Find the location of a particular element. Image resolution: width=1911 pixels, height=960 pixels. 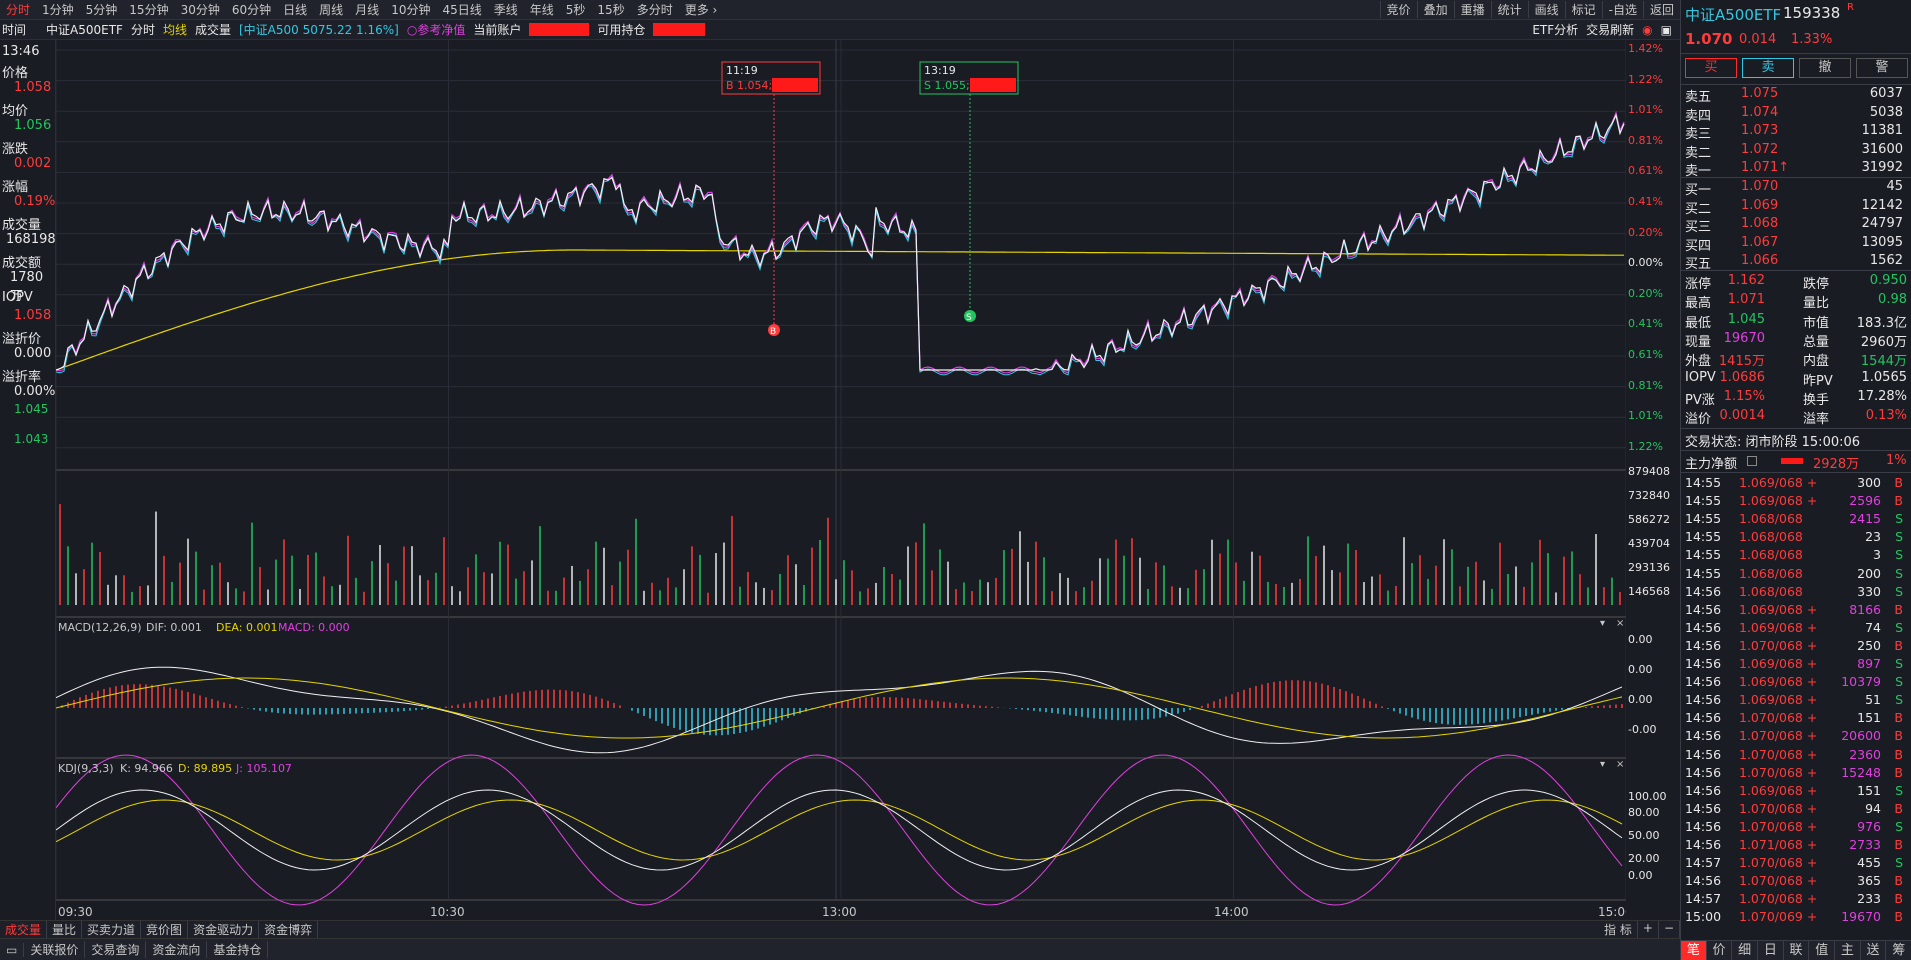

book-row: 卖四 1.074 5038 is located at coordinates (1796, 114).